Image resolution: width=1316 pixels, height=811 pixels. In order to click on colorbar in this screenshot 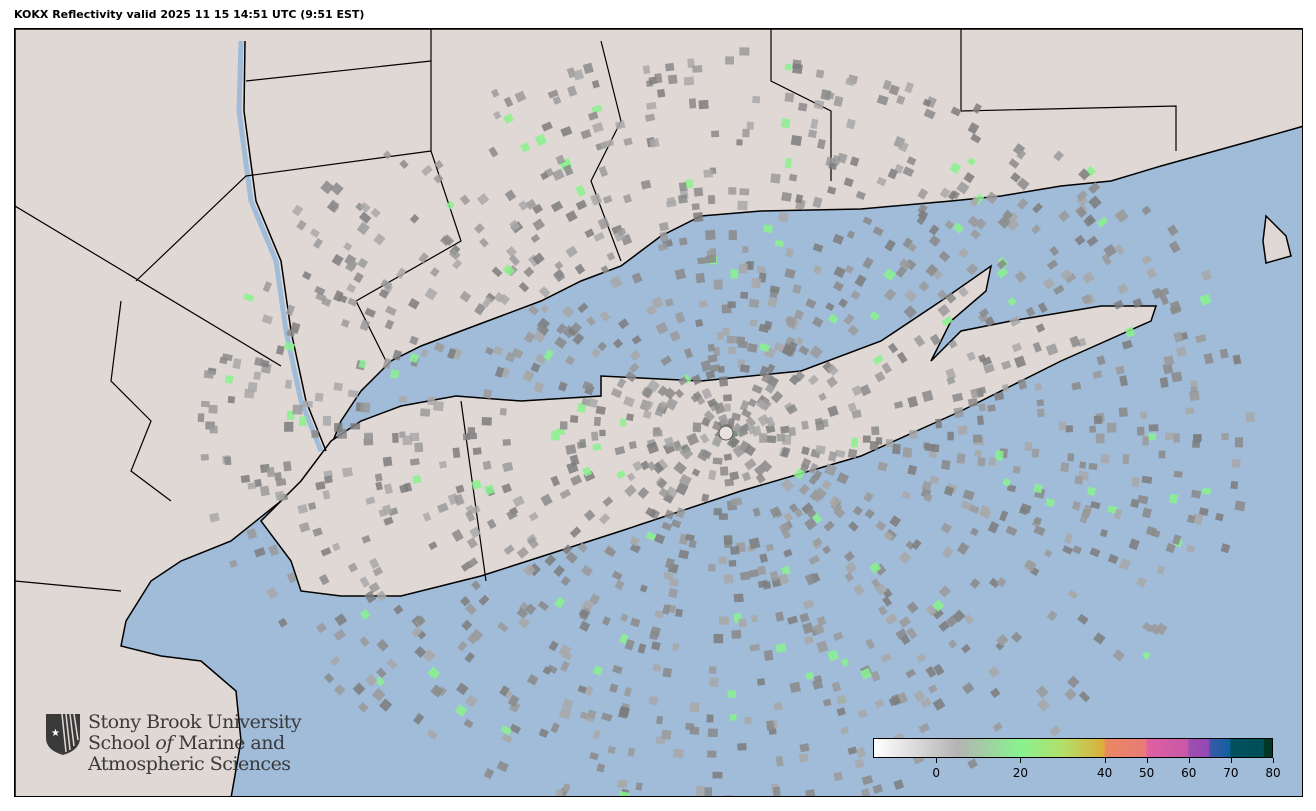, I will do `click(1073, 748)`.